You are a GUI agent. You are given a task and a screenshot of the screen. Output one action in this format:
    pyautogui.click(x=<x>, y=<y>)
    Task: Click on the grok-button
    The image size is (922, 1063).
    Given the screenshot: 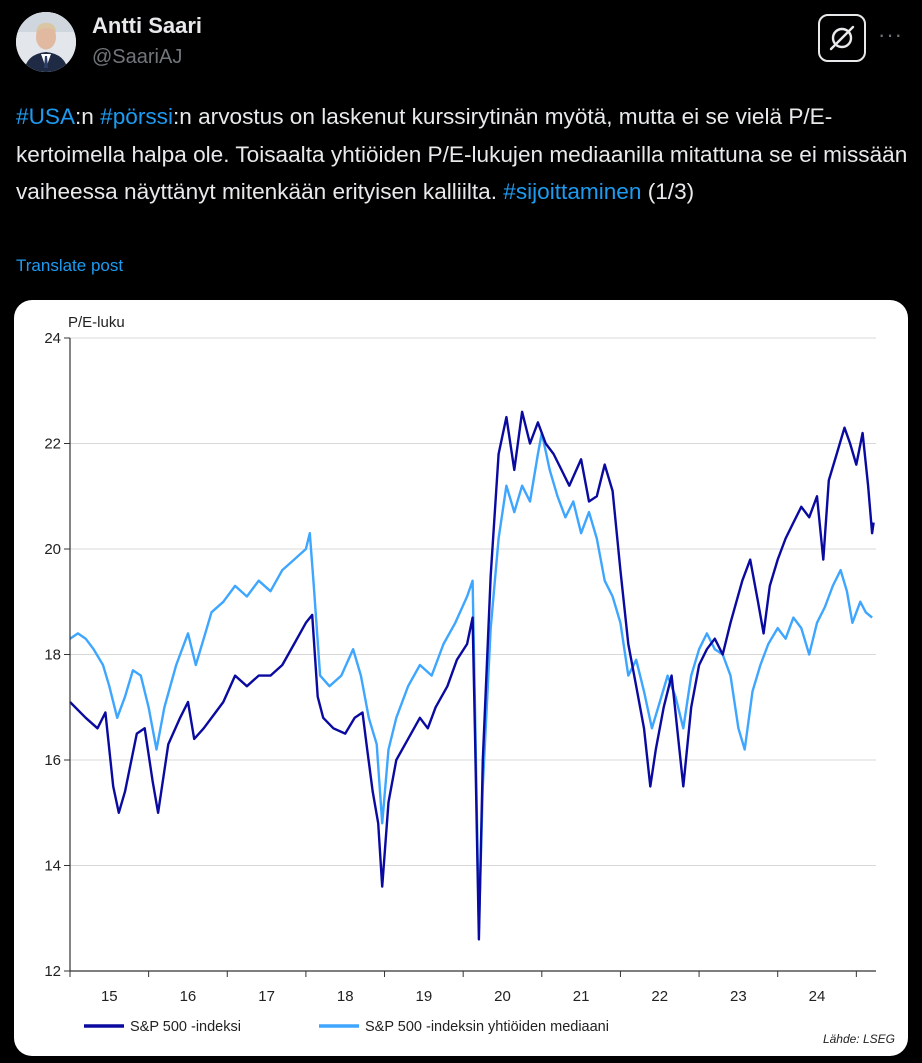 What is the action you would take?
    pyautogui.click(x=842, y=38)
    